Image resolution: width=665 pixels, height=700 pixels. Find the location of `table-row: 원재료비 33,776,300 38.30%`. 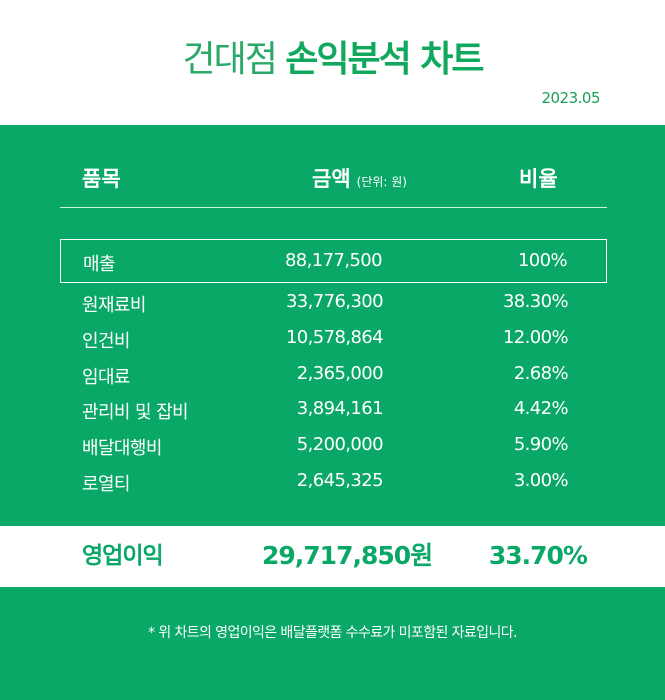

table-row: 원재료비 33,776,300 38.30% is located at coordinates (333, 303).